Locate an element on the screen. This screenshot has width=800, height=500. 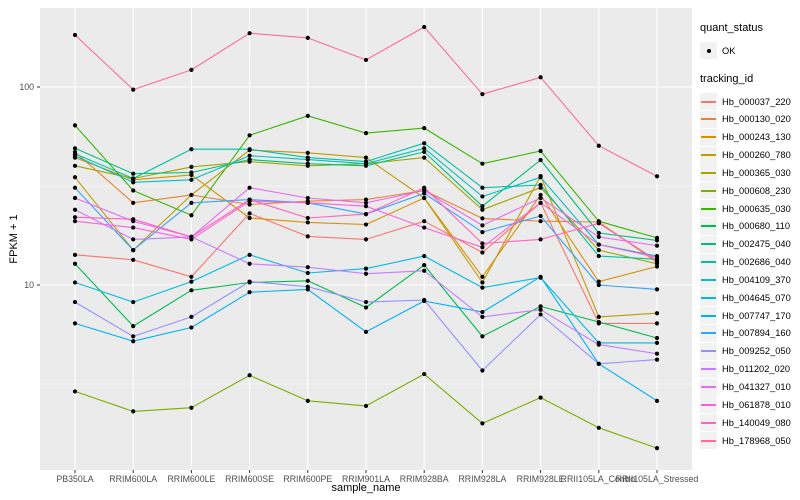
legend-item-Hb_007747_170: Hb_007747_170 is located at coordinates (750, 316).